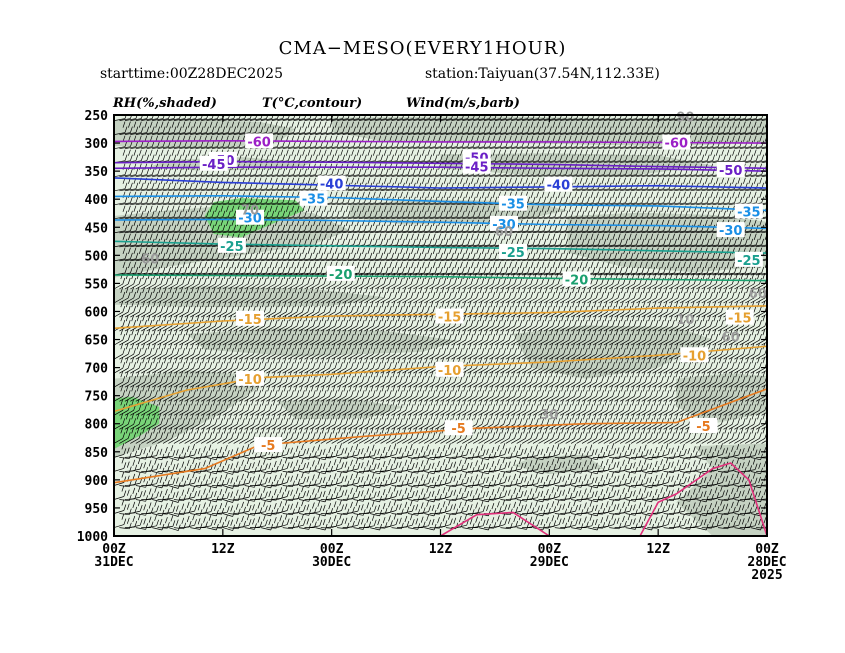 The width and height of the screenshot is (845, 653). I want to click on temperature-contour-label: -15, so click(250, 320).